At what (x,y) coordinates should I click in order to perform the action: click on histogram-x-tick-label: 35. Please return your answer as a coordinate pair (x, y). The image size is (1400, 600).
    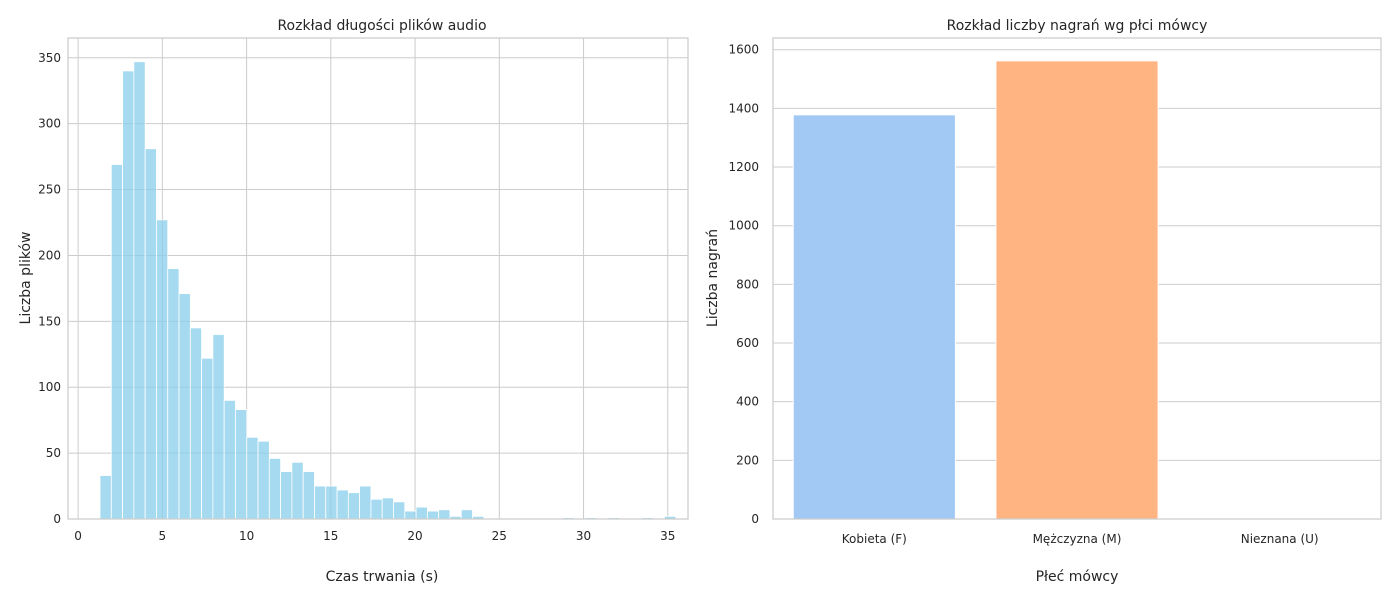
    Looking at the image, I should click on (667, 536).